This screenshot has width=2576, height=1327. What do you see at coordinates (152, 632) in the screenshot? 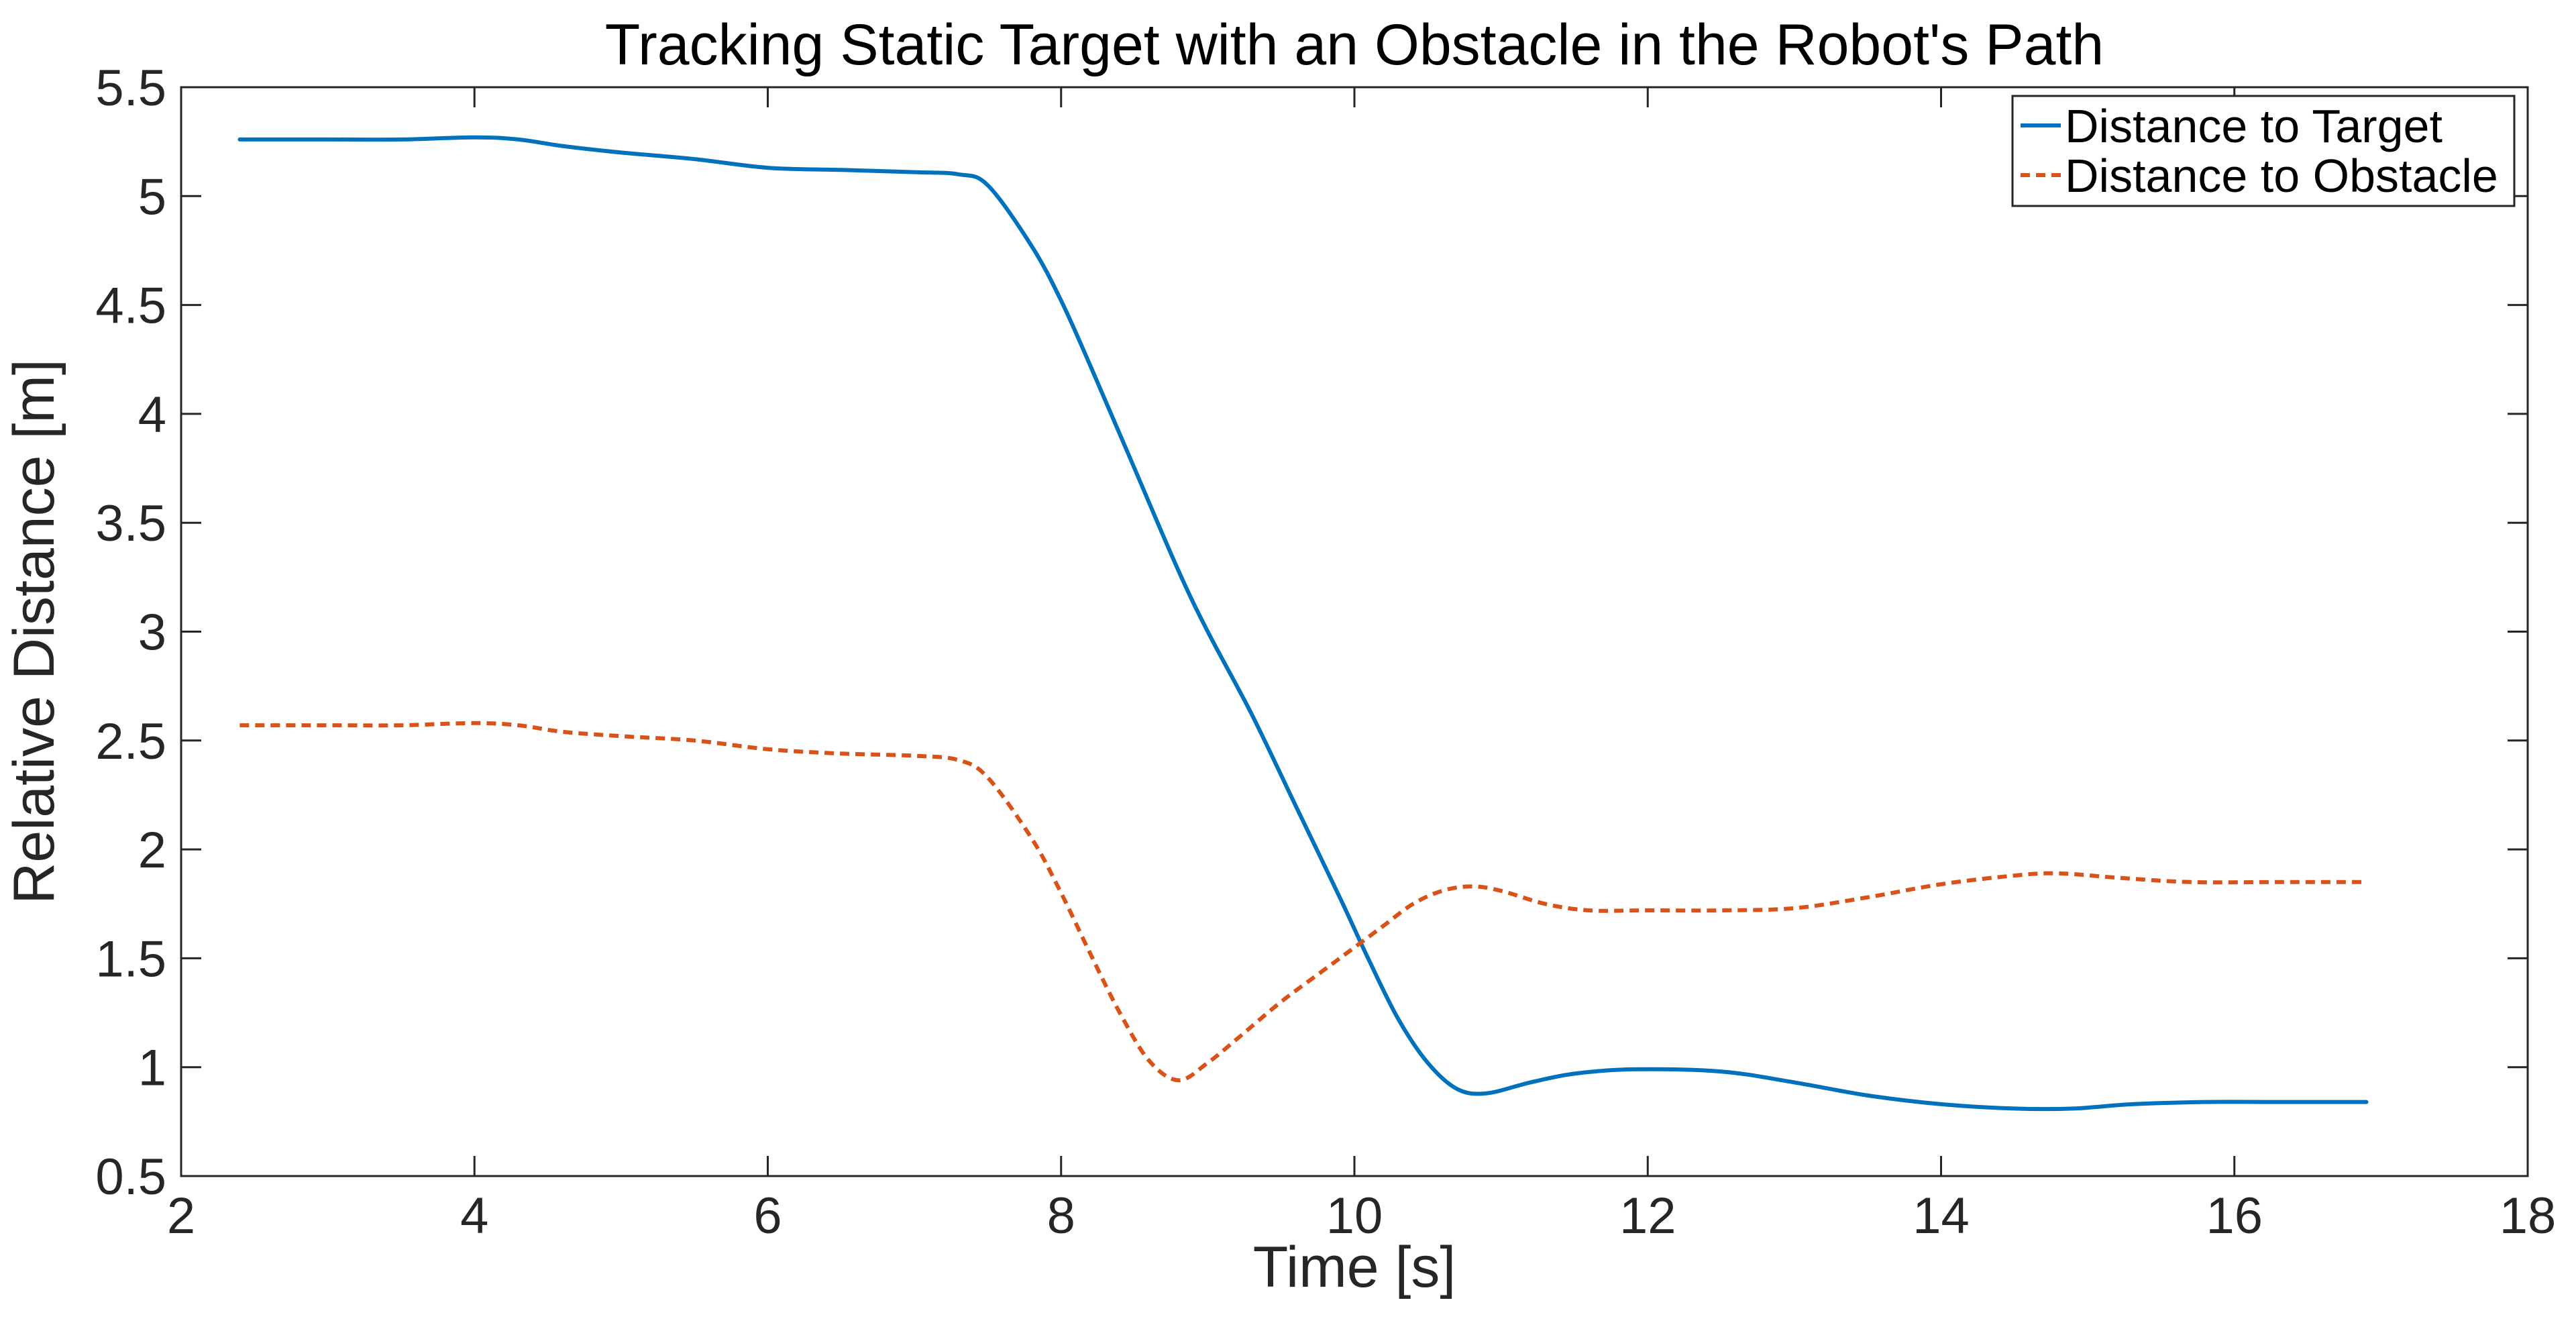
I see `y-tick-label: 3` at bounding box center [152, 632].